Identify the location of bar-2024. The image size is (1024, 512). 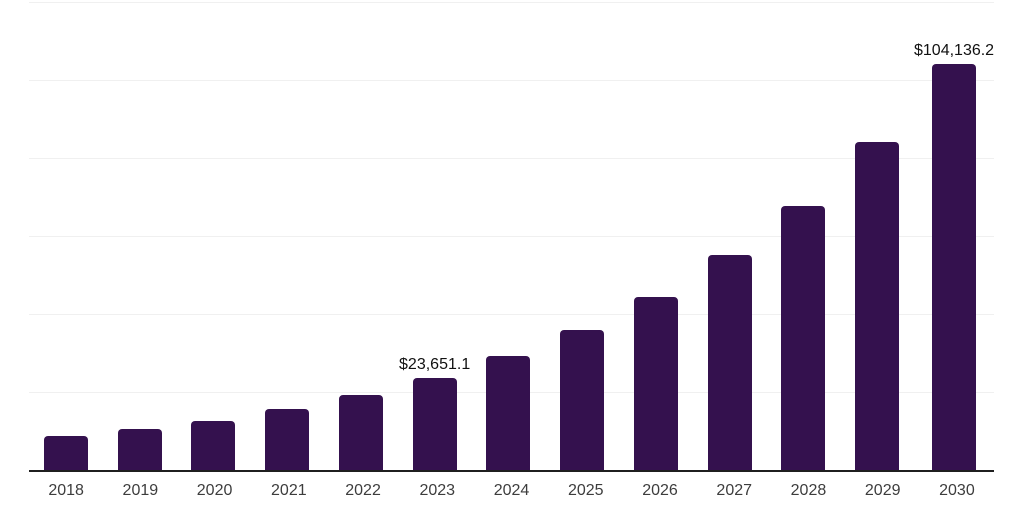
(508, 413).